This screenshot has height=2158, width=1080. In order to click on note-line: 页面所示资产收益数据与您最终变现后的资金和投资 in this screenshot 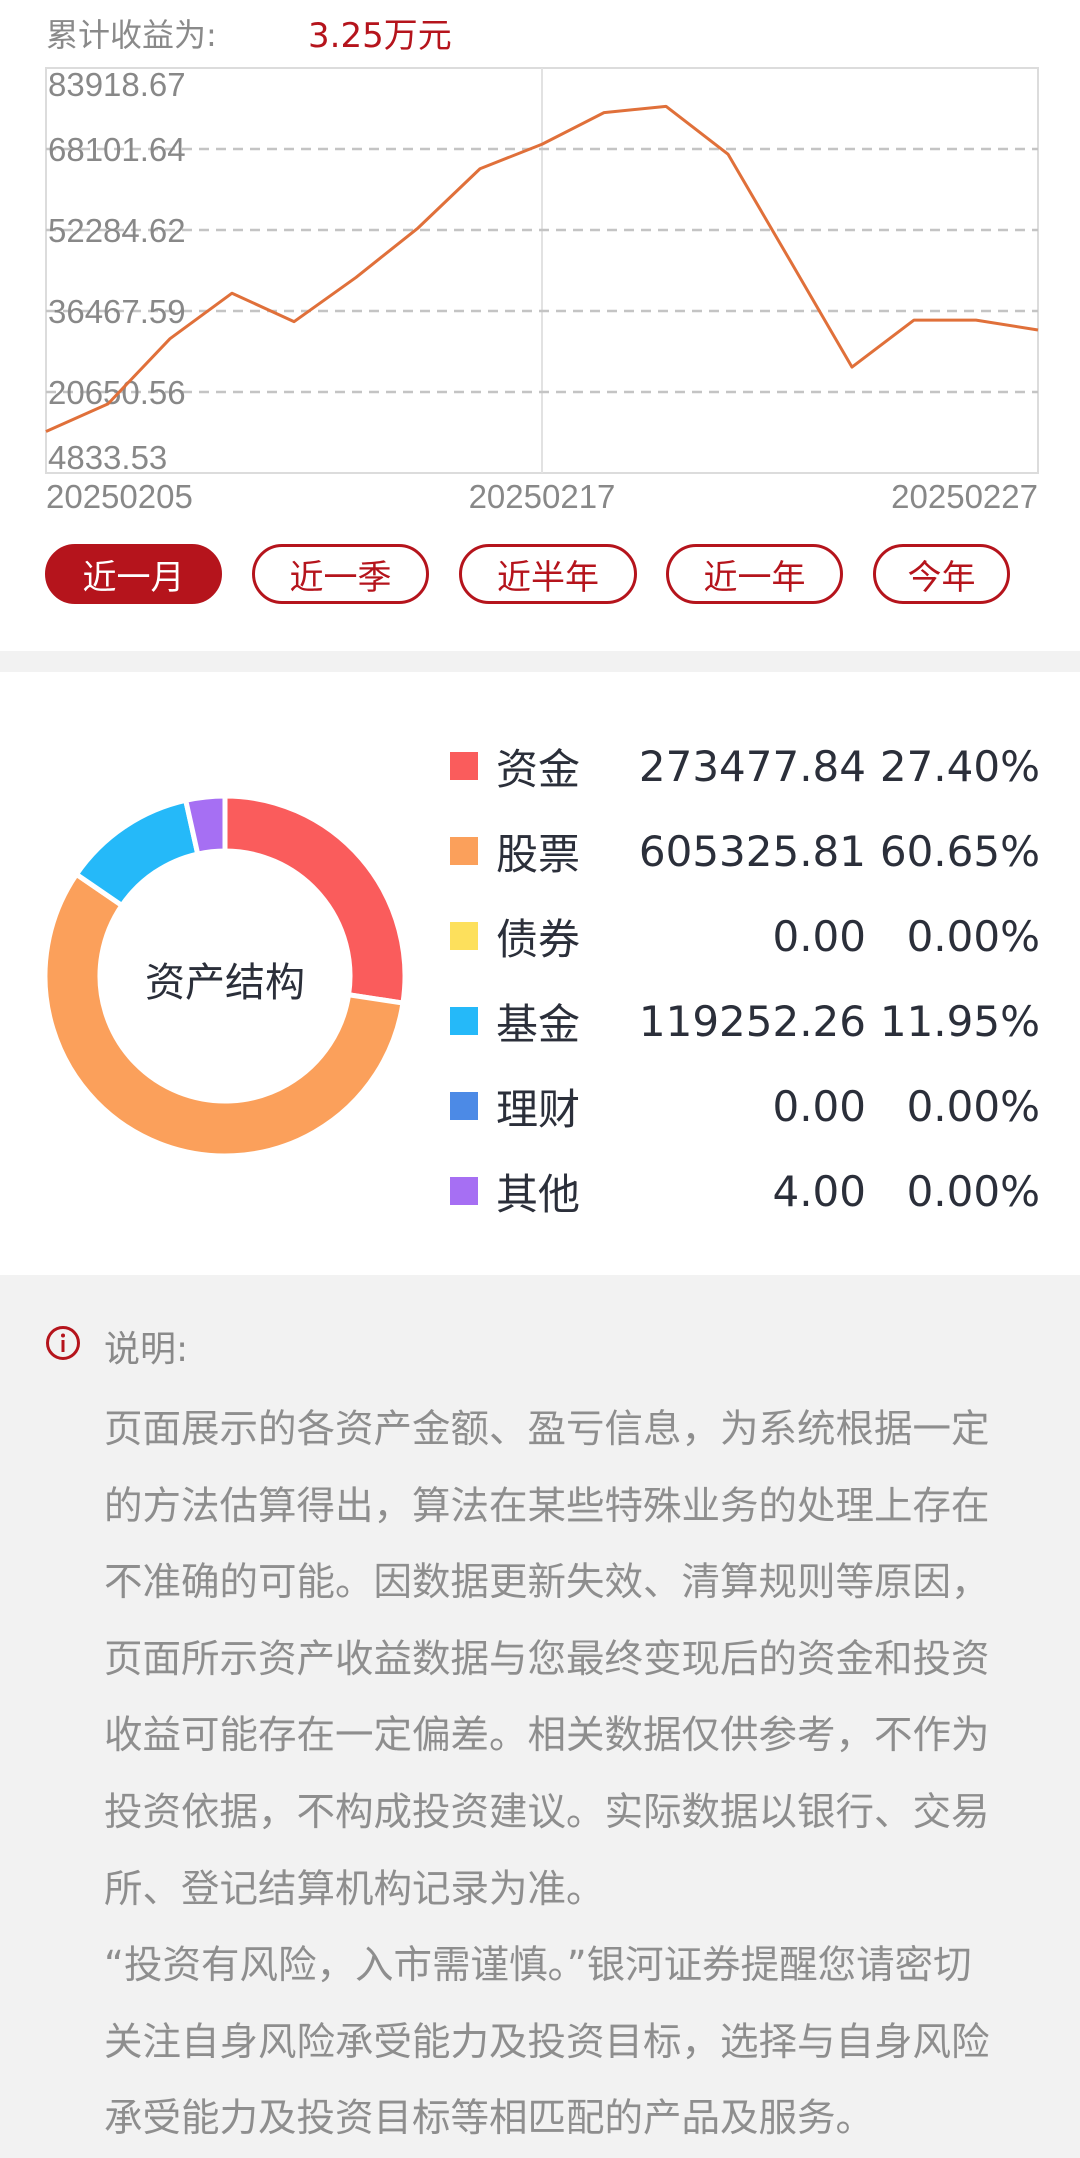, I will do `click(554, 1660)`.